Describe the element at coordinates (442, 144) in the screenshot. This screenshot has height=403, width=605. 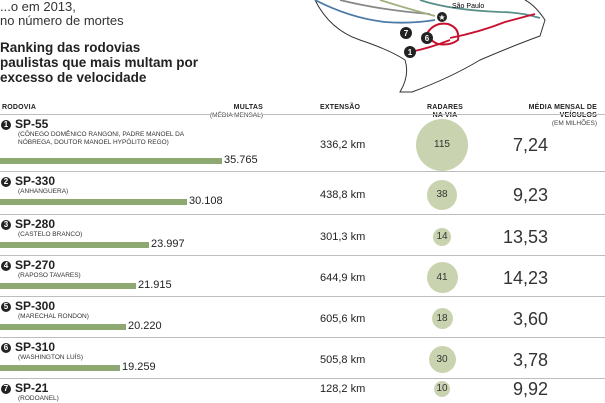
I see `radar-bubble: 115` at that location.